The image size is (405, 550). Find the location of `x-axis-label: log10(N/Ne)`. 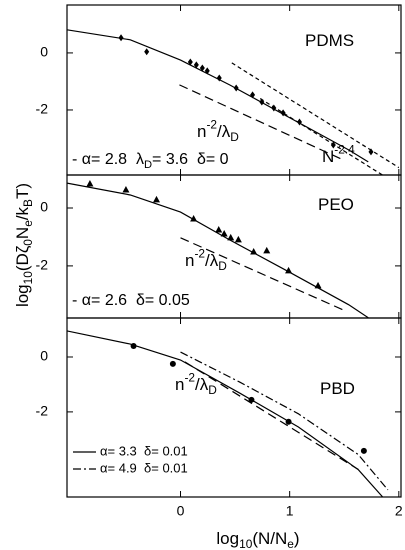

x-axis-label: log10(N/Ne) is located at coordinates (257, 539).